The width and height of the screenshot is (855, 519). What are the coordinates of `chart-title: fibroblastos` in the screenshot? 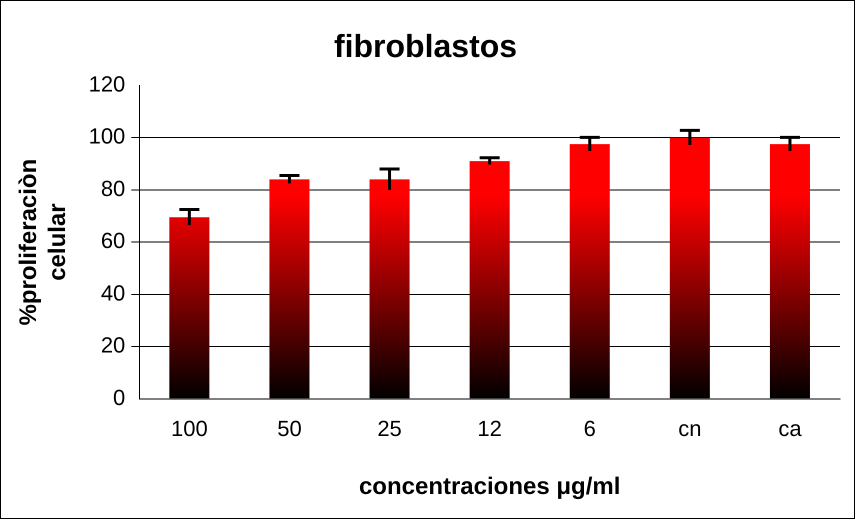 It's located at (426, 46).